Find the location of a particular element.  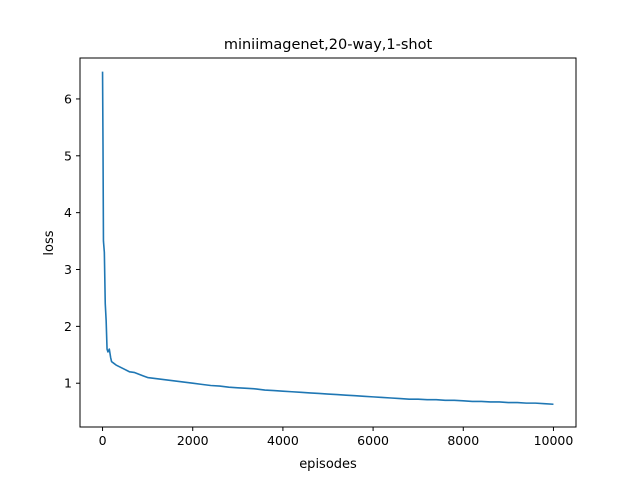

y-tick-label: 1 is located at coordinates (68, 383).